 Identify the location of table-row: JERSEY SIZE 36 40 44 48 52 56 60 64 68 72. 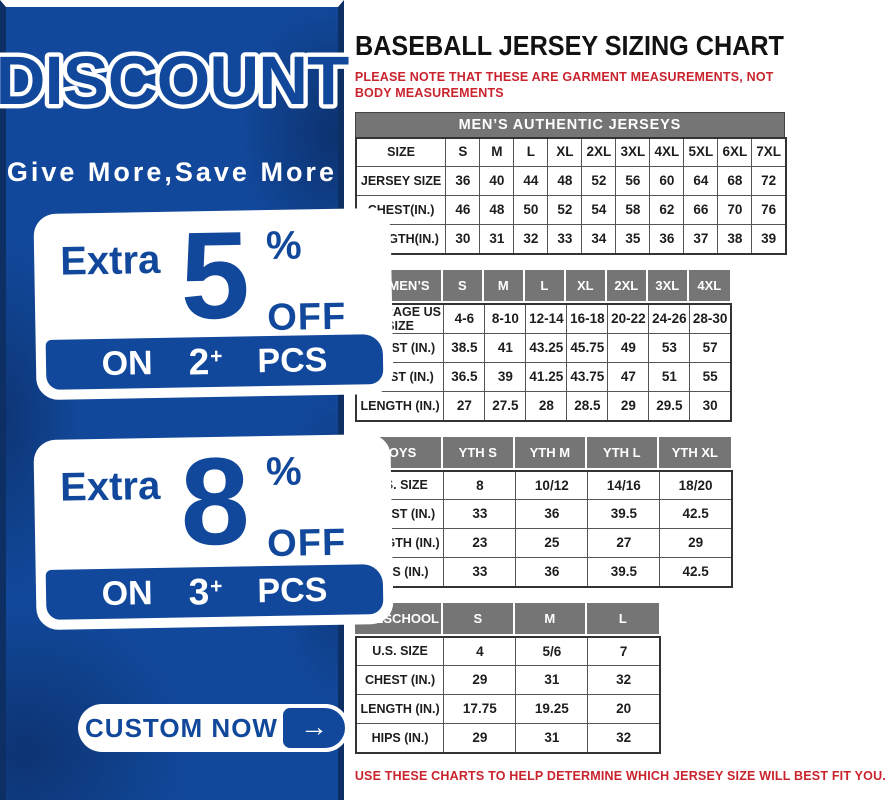
(571, 181).